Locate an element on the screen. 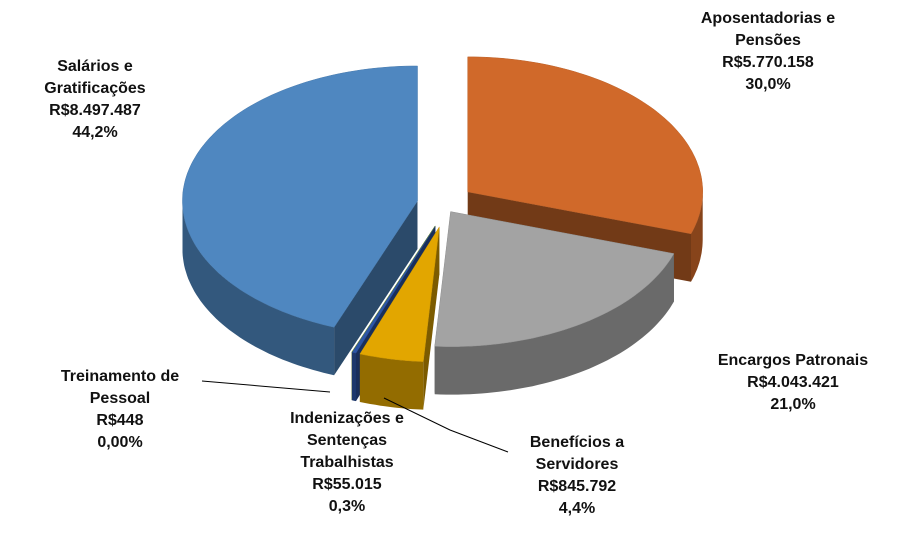 Image resolution: width=902 pixels, height=547 pixels. label-percent: 4,4% is located at coordinates (577, 508).